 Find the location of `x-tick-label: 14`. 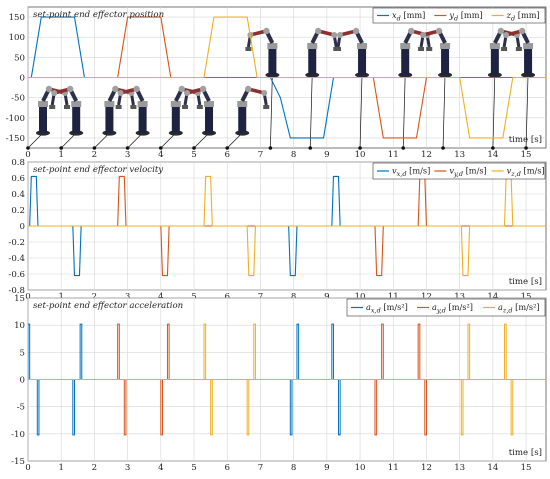

x-tick-label: 14 is located at coordinates (492, 468).